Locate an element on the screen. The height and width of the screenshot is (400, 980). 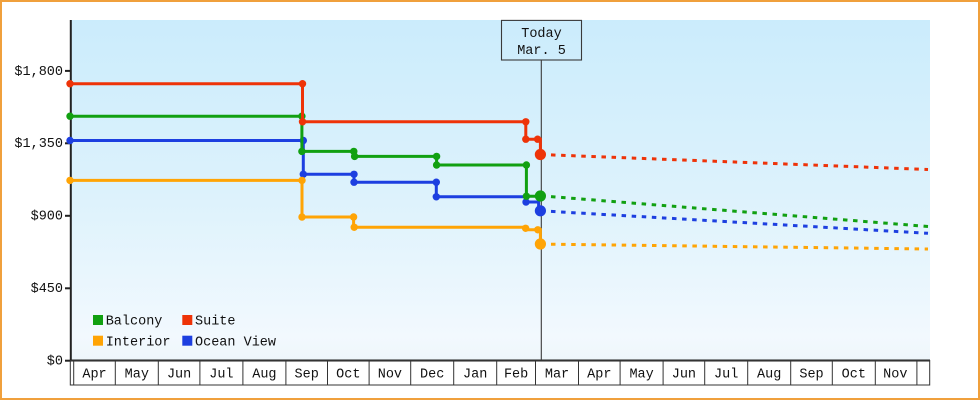
svg-text: Today is located at coordinates (541, 34).